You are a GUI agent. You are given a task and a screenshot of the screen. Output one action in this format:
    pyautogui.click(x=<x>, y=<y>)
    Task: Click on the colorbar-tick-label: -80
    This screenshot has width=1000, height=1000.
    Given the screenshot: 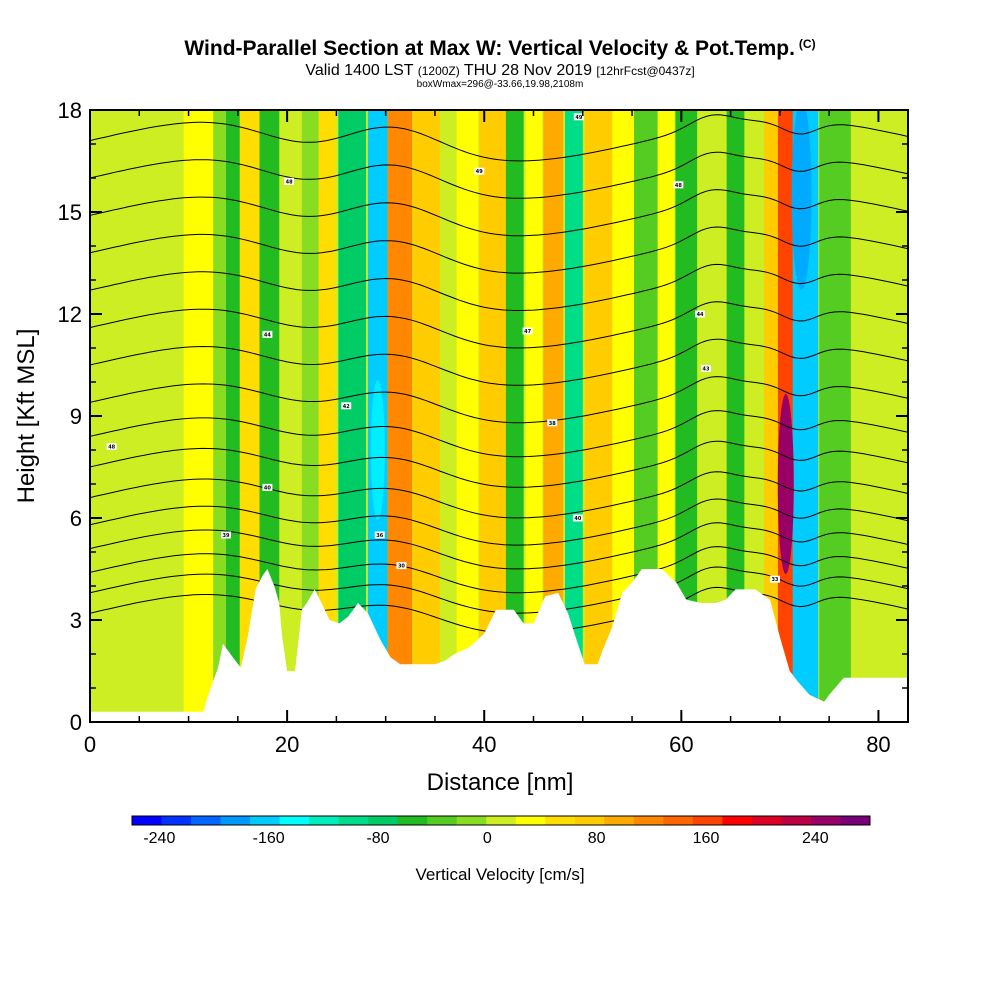 What is the action you would take?
    pyautogui.click(x=377, y=838)
    